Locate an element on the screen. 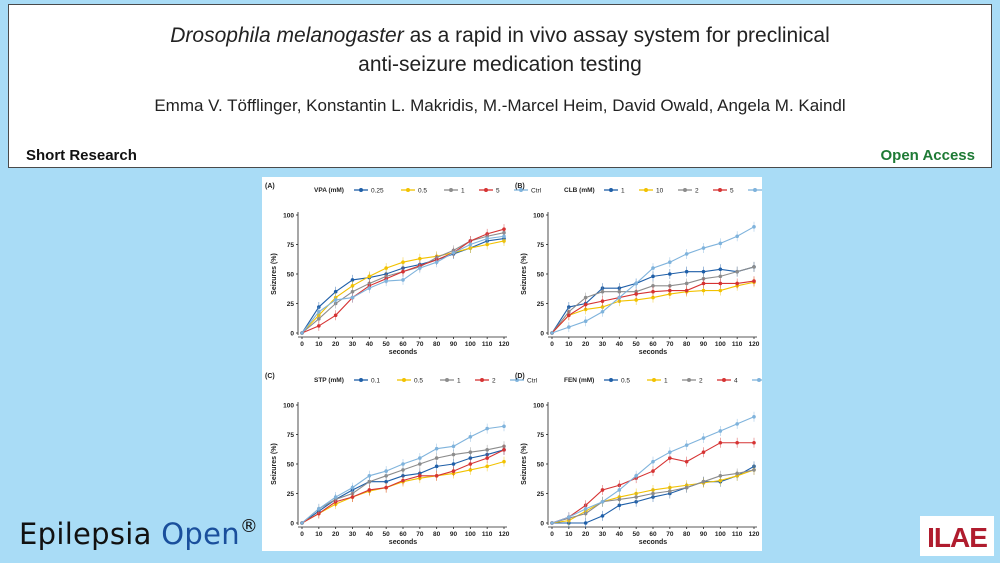 This screenshot has width=1000, height=563. y-tick-label: 100 is located at coordinates (538, 405).